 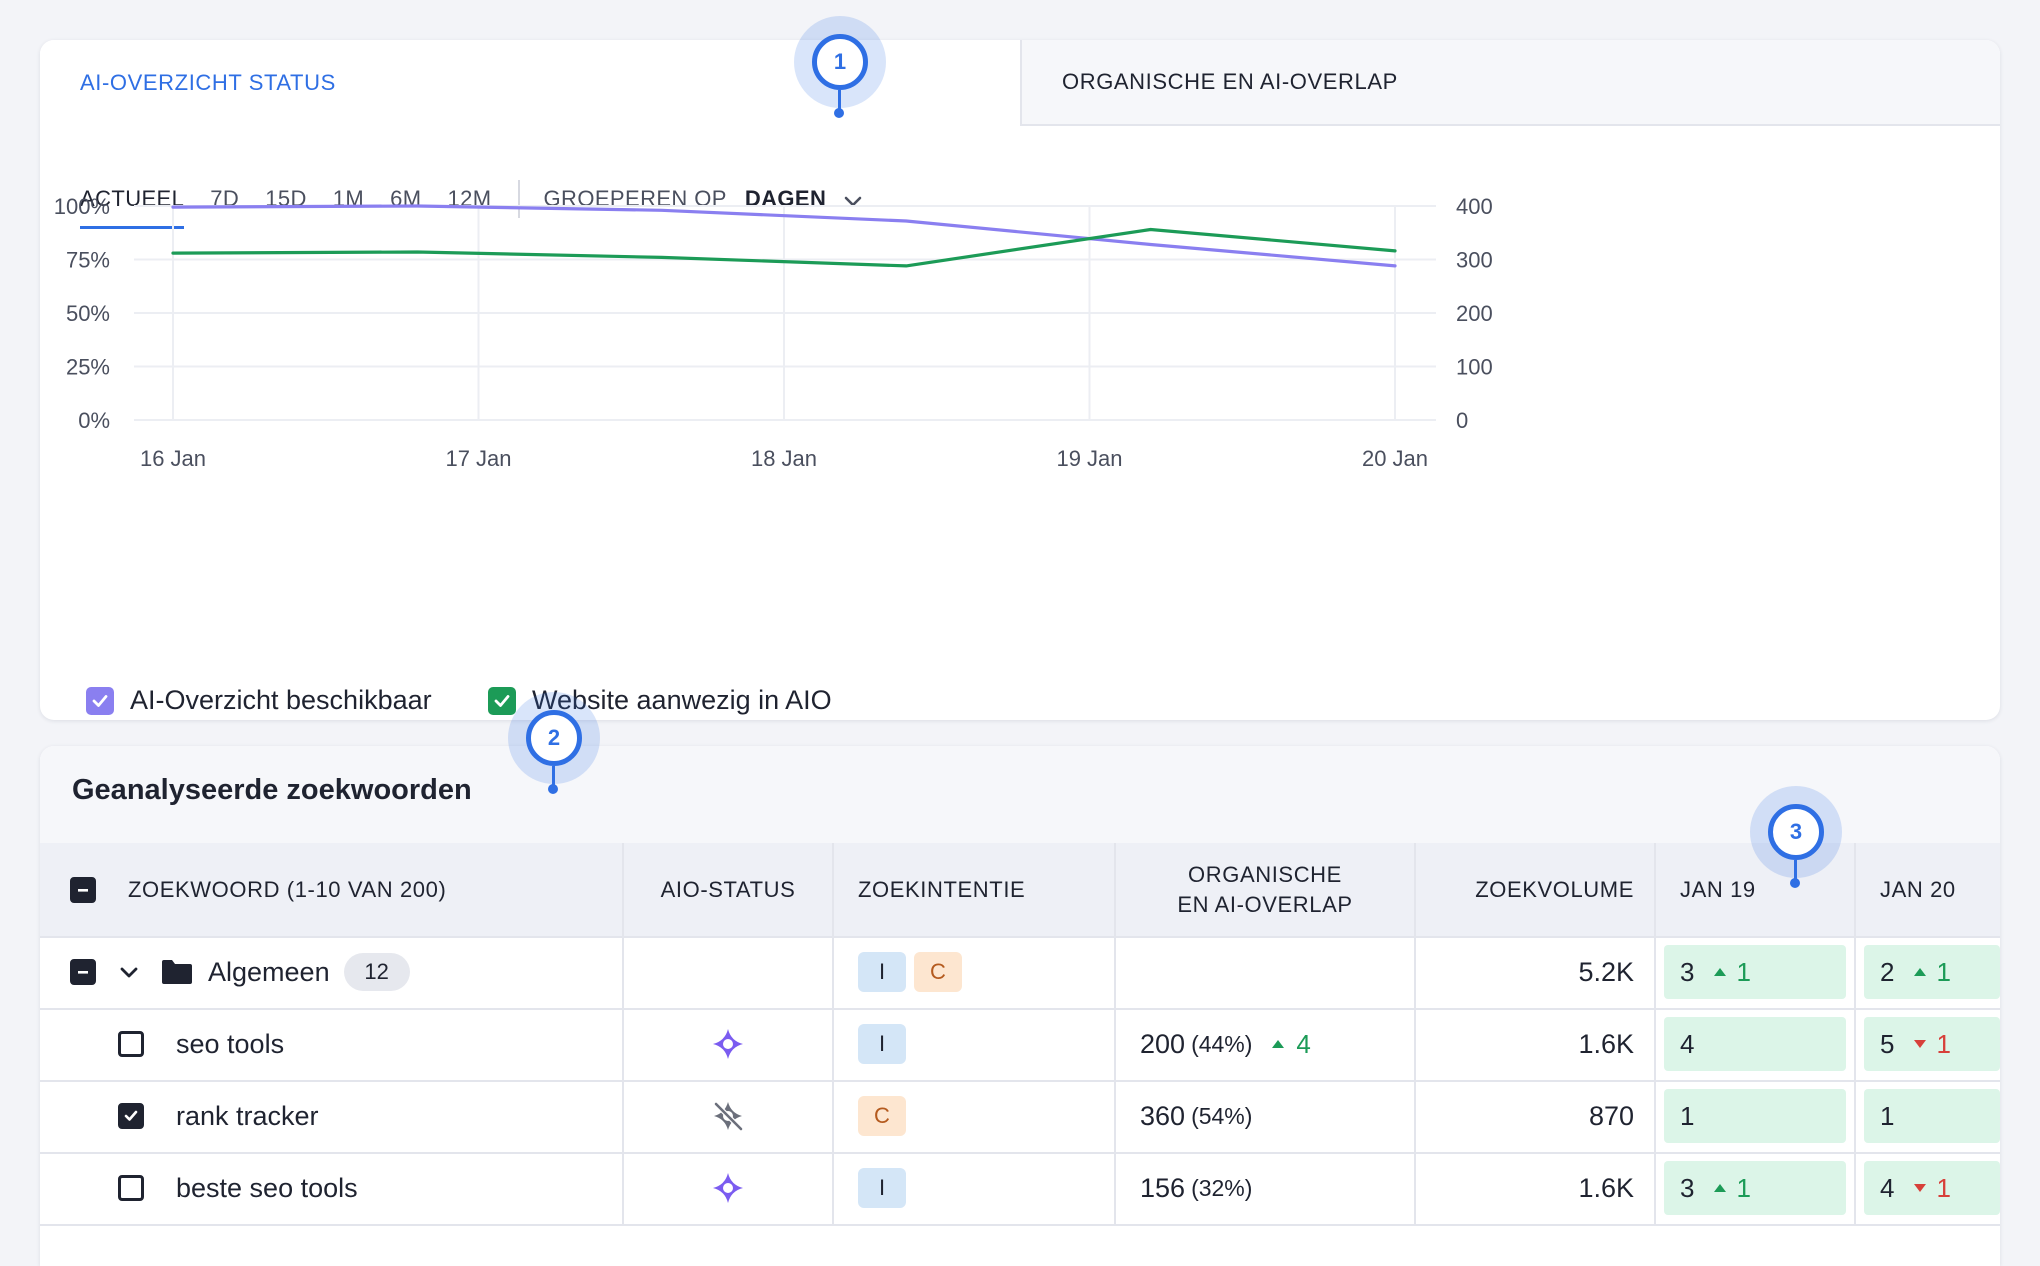 I want to click on overlap-value: 200, so click(x=1163, y=1043).